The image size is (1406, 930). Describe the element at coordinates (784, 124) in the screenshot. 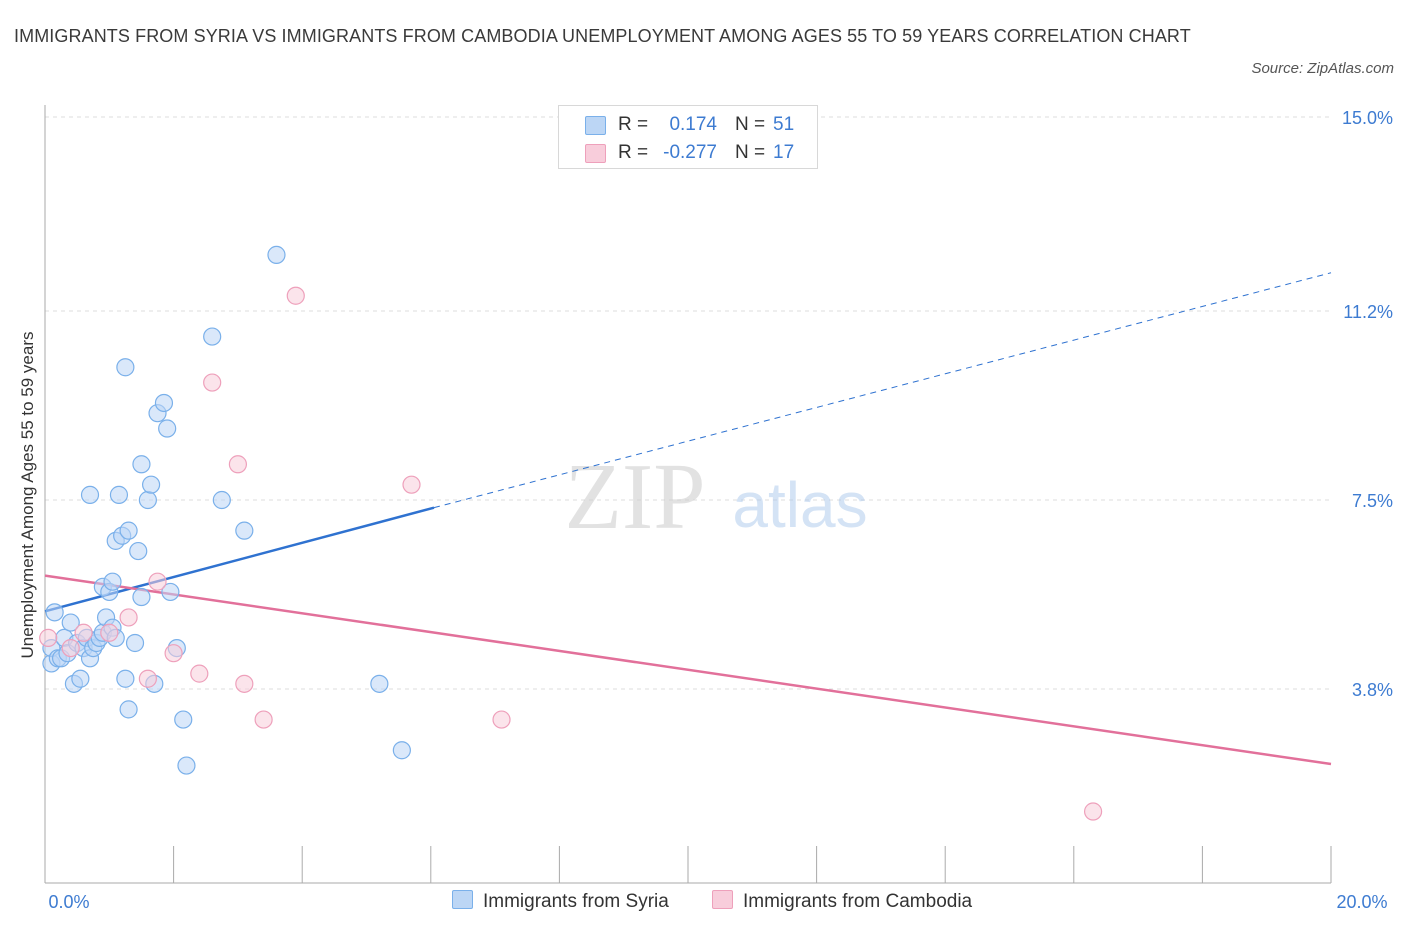

I see `n-value: 51` at that location.